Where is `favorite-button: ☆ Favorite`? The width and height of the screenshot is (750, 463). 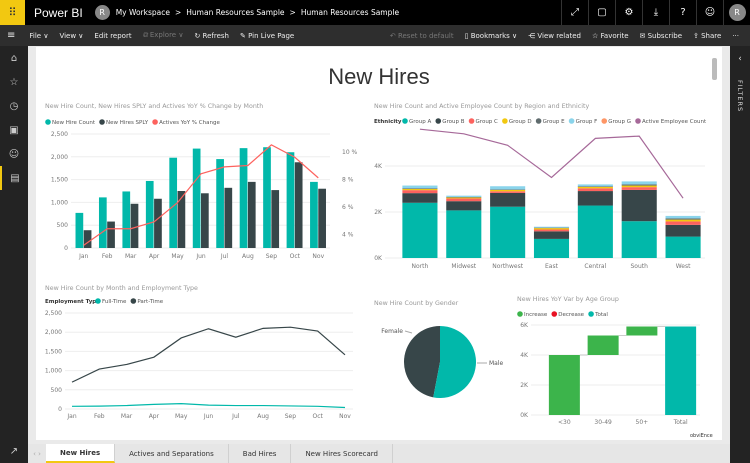 favorite-button: ☆ Favorite is located at coordinates (610, 35).